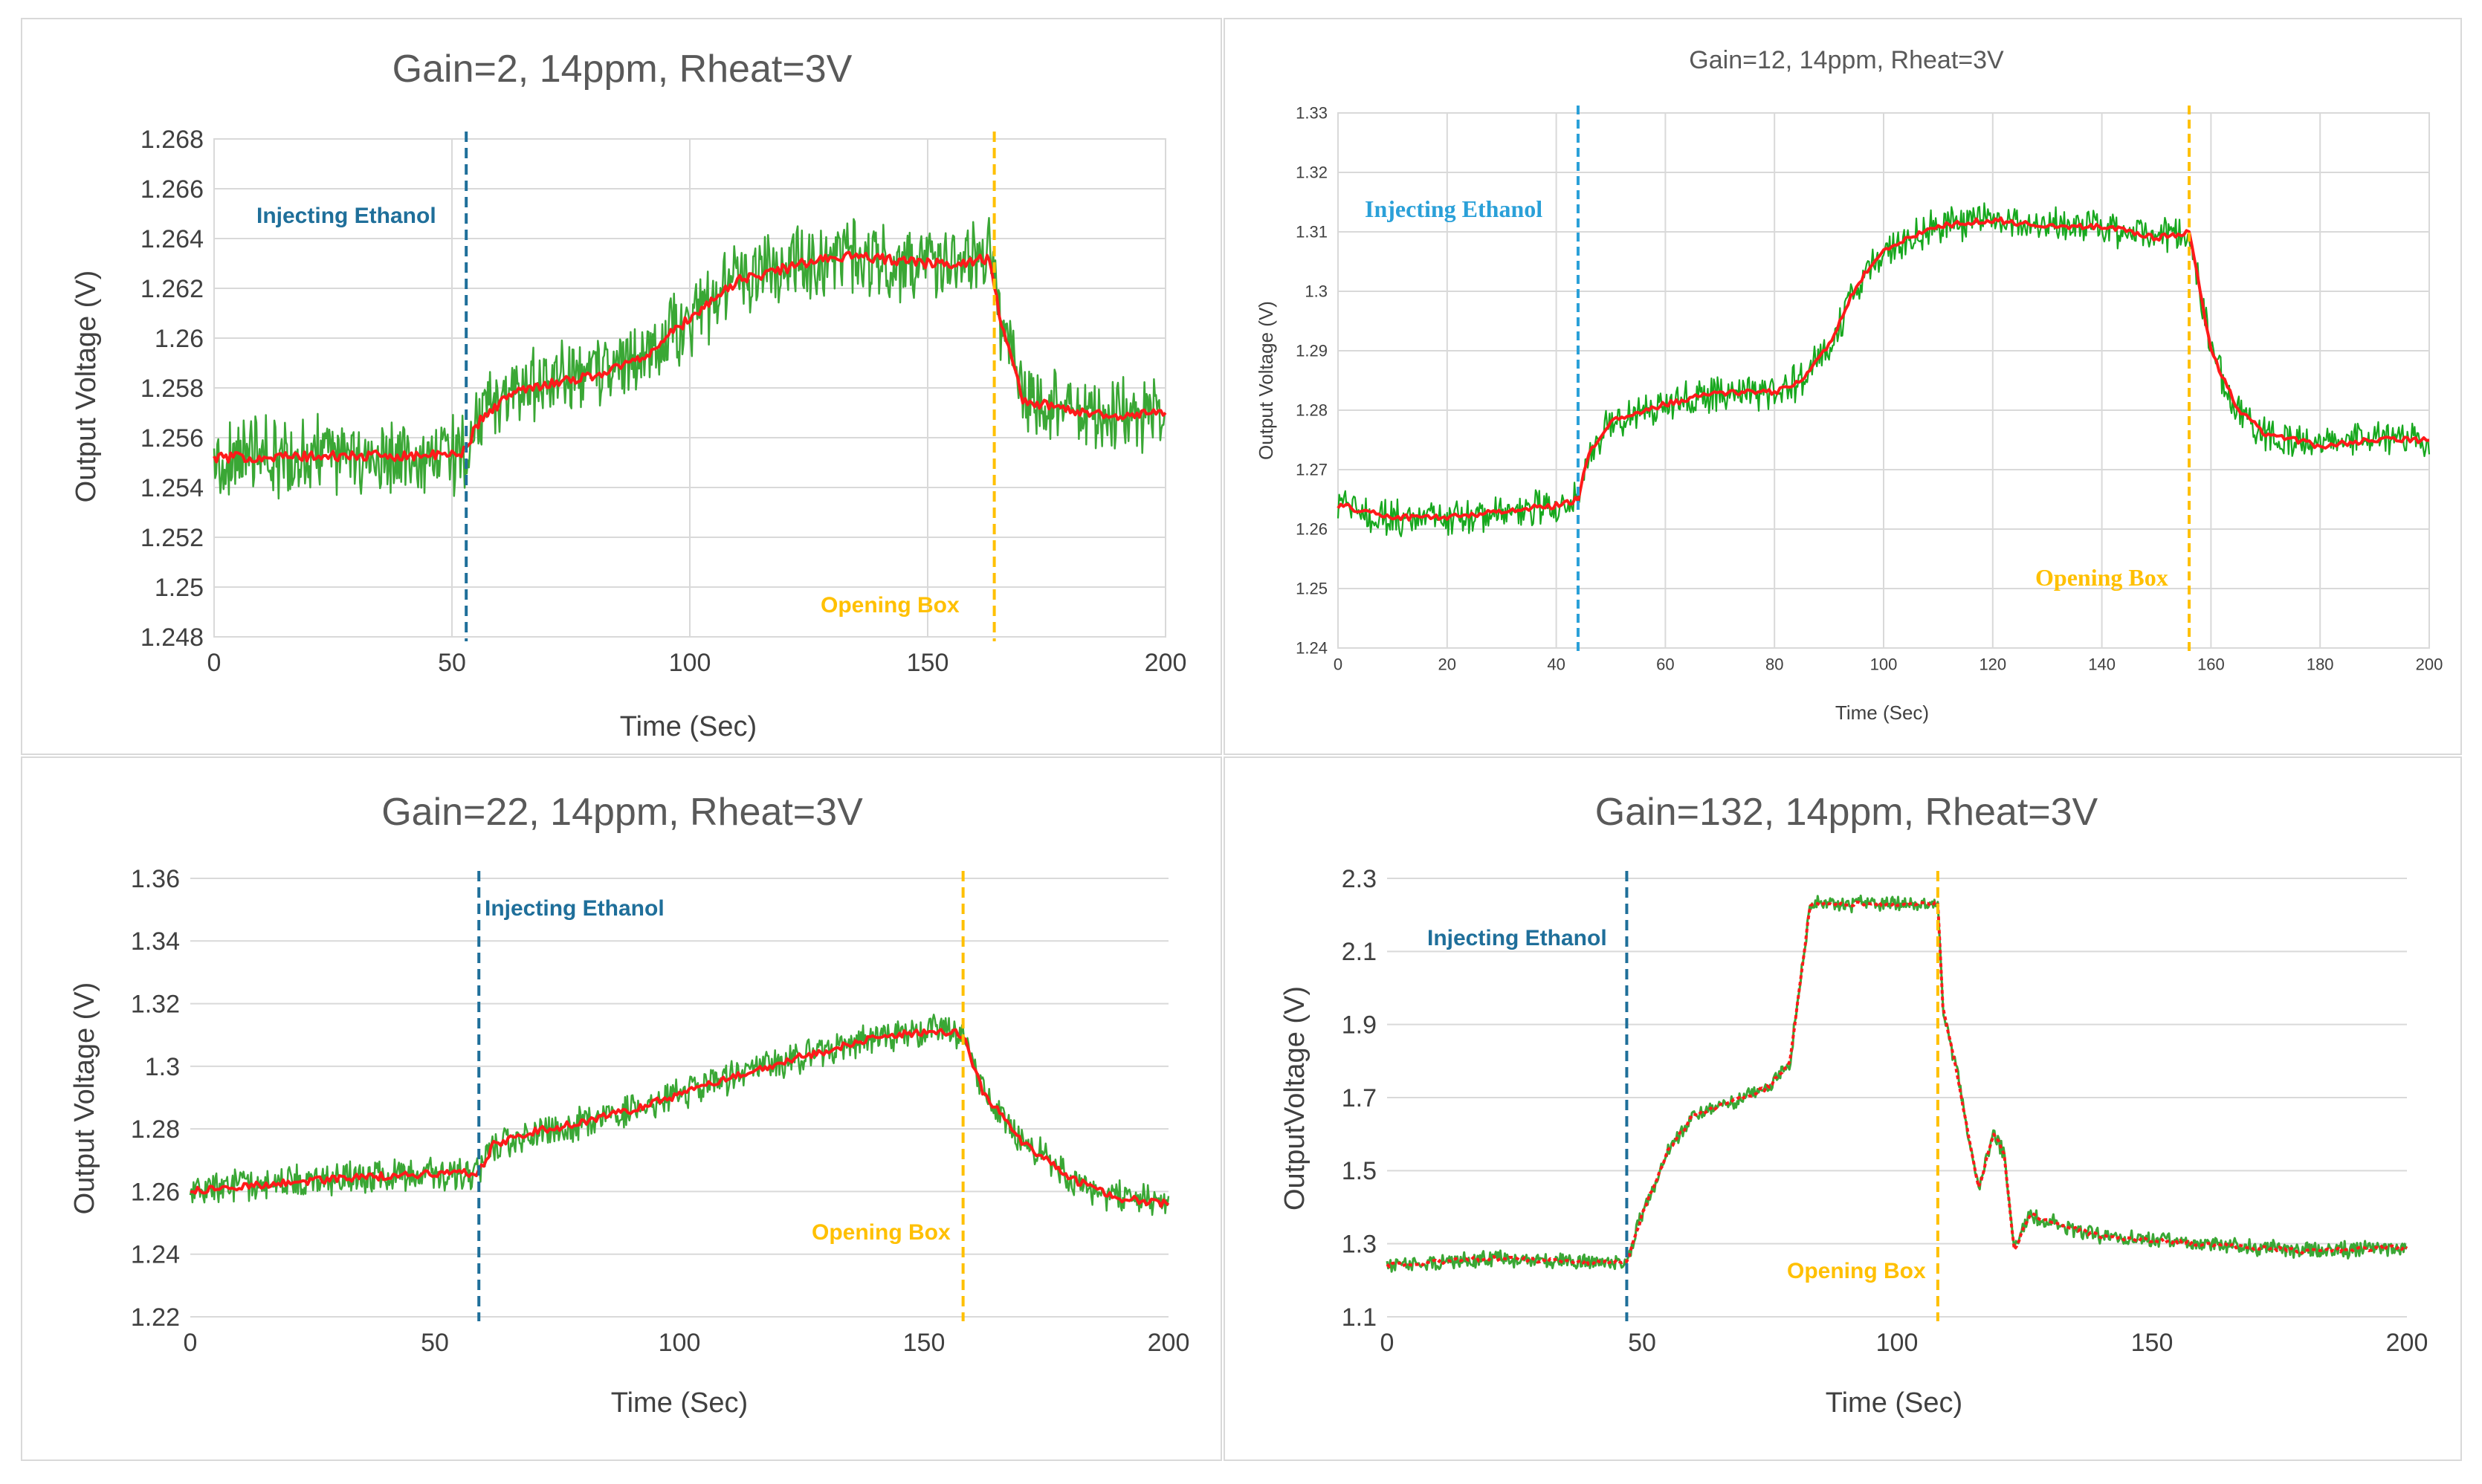  Describe the element at coordinates (172, 439) in the screenshot. I see `y-tick-label: 1.256` at that location.